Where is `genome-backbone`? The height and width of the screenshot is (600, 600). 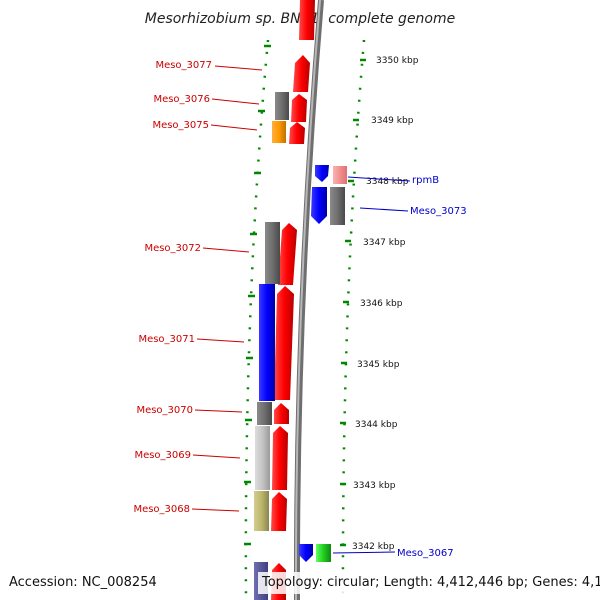
genome-backbone is located at coordinates (308, 300).